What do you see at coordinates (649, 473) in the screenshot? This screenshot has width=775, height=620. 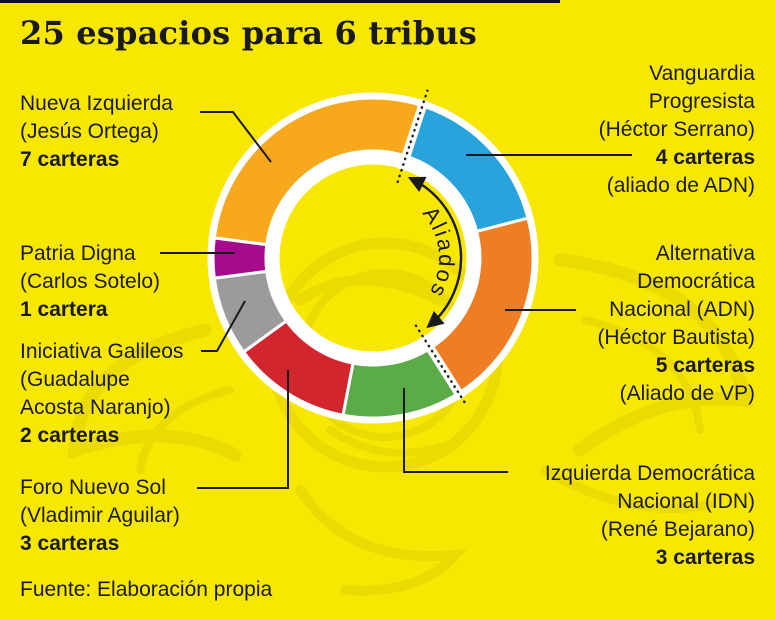 I see `party-name: Izquierda Democrática` at bounding box center [649, 473].